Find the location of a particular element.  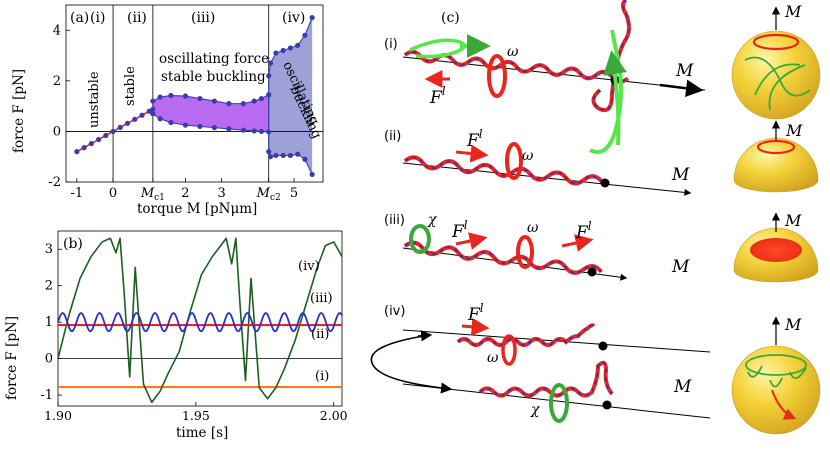

sphere-trajectory-green-iv is located at coordinates (776, 365).